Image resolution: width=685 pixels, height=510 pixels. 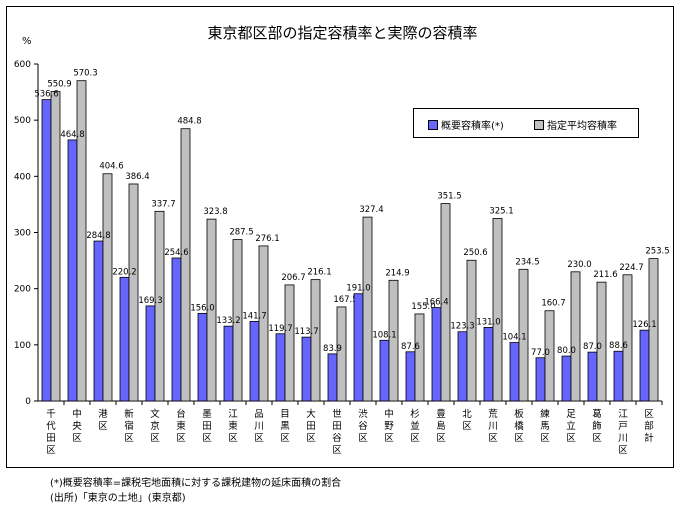 What do you see at coordinates (488, 322) in the screenshot?
I see `data-label-actual: 131.0` at bounding box center [488, 322].